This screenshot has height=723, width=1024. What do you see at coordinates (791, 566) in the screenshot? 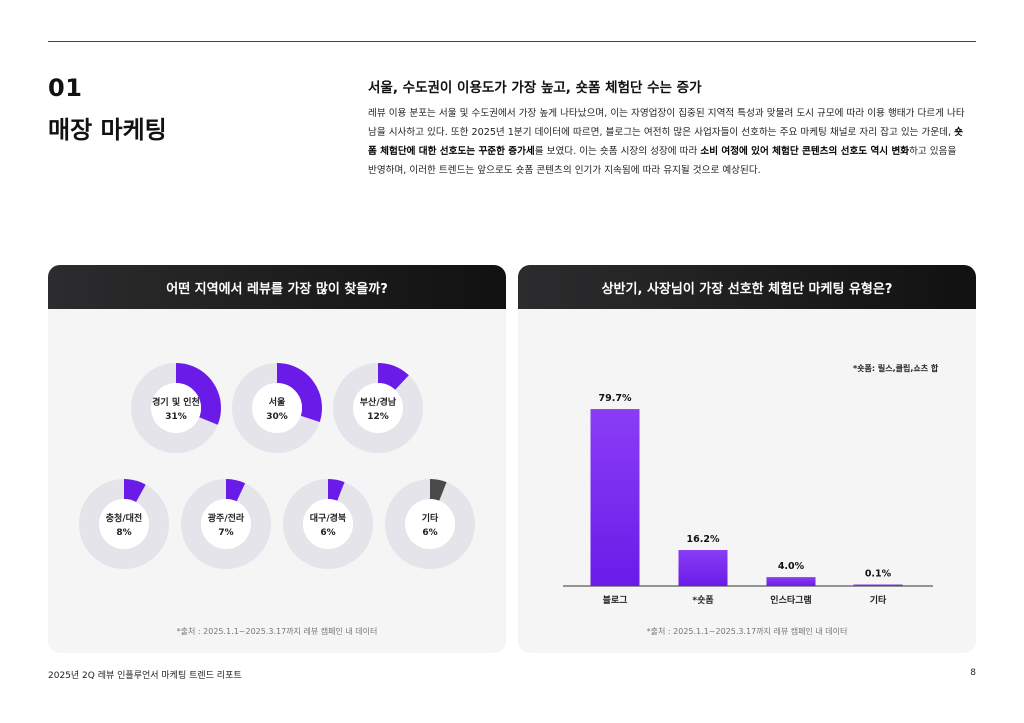
I see `bar-value-label: 4.0%` at bounding box center [791, 566].